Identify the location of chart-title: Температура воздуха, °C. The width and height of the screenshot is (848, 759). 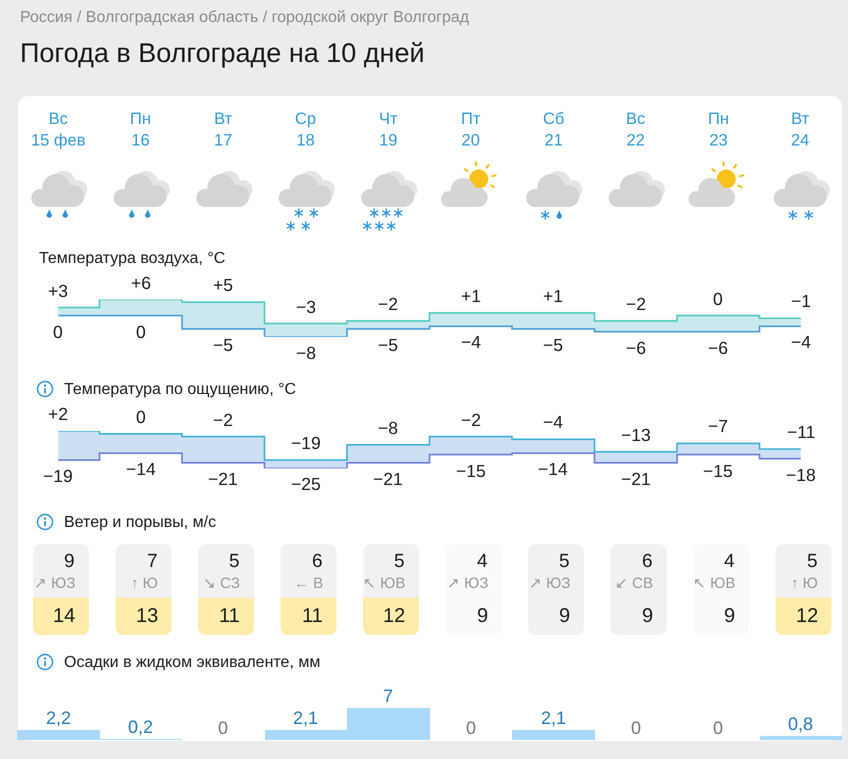
(132, 258).